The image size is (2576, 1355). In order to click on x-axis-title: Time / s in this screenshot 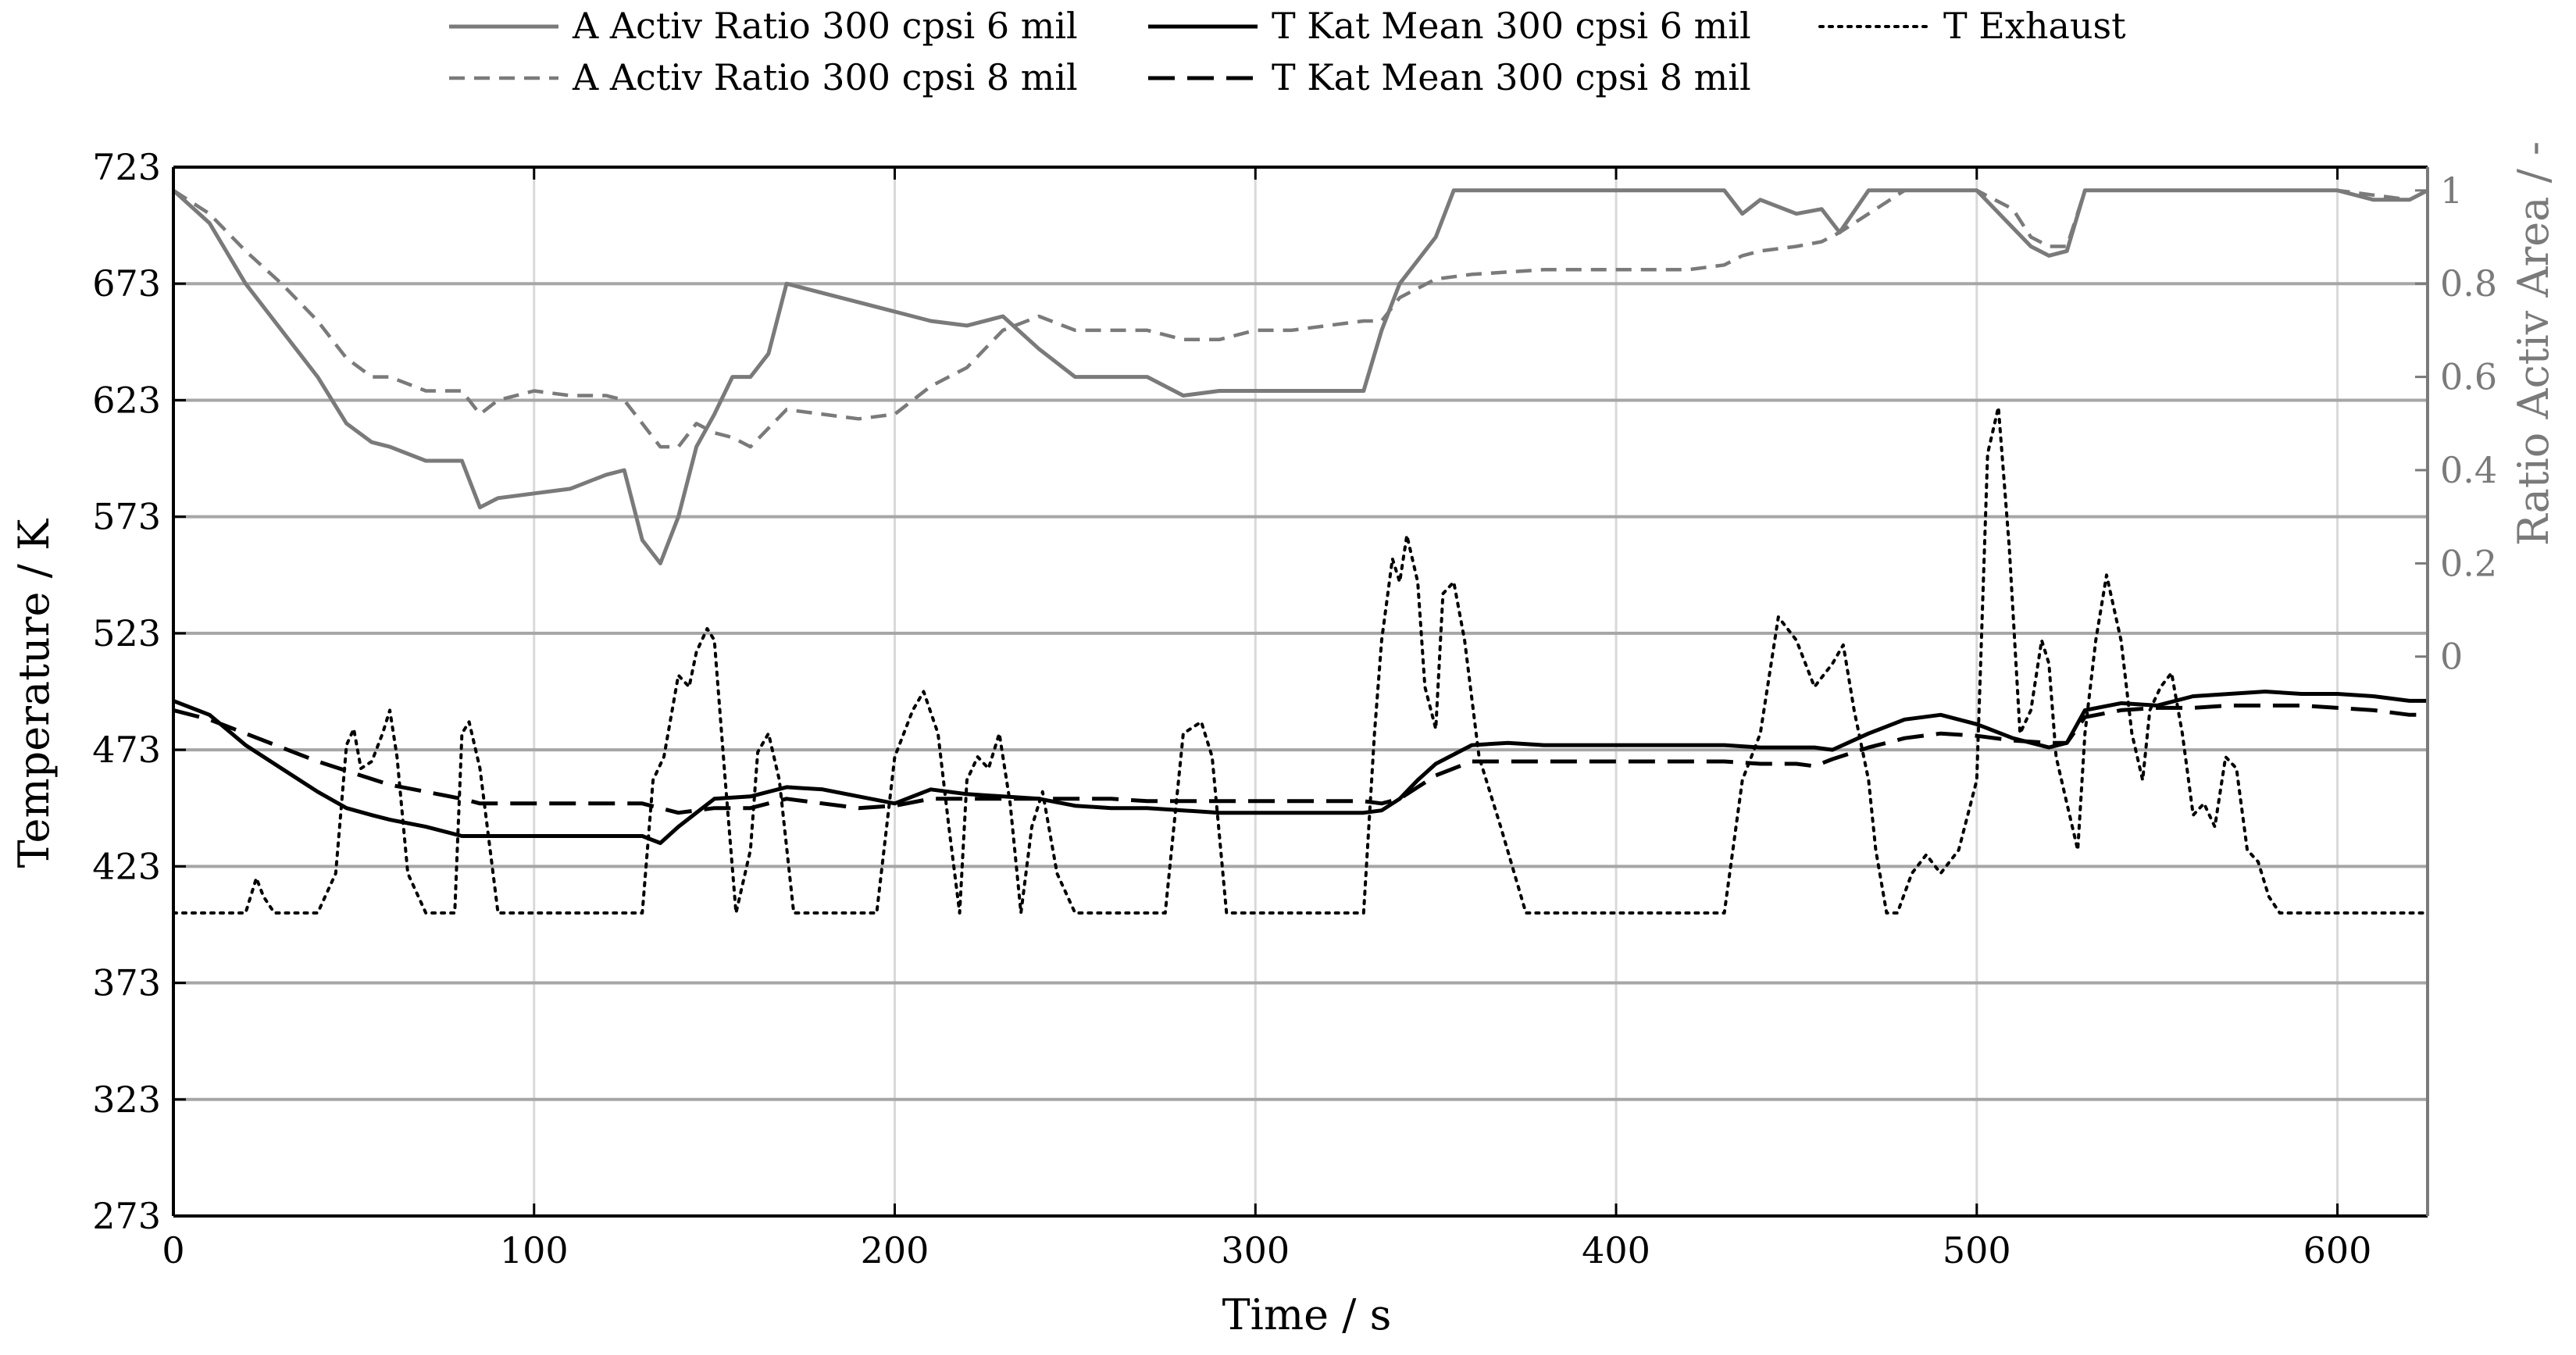, I will do `click(1307, 1314)`.